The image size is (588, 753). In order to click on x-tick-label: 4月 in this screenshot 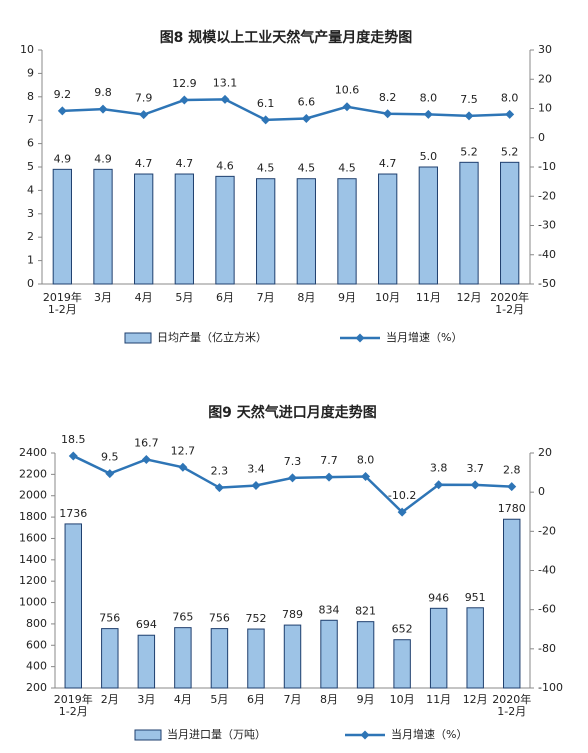, I will do `click(144, 297)`.